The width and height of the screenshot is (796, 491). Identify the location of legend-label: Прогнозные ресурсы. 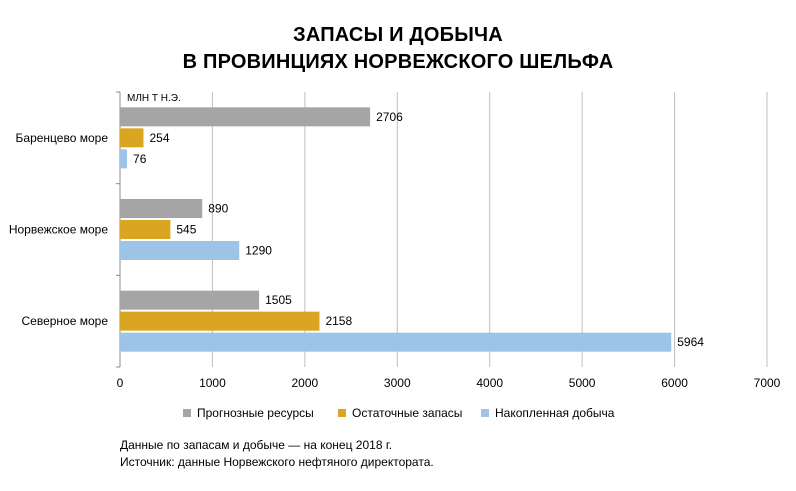
(255, 413).